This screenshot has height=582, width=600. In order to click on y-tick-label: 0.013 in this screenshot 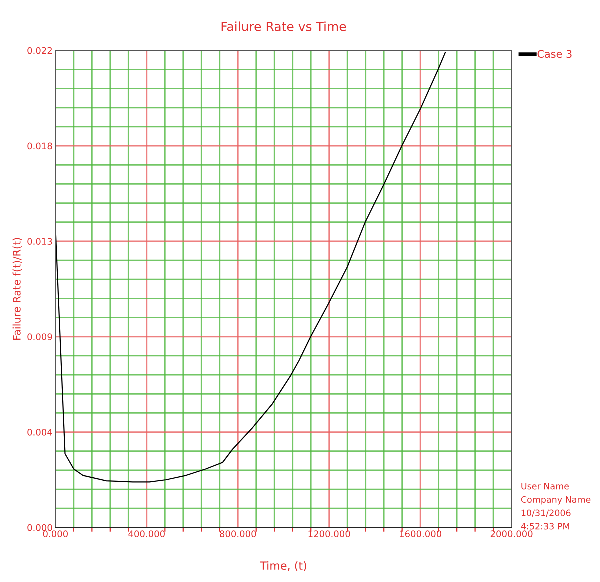, I will do `click(40, 242)`.